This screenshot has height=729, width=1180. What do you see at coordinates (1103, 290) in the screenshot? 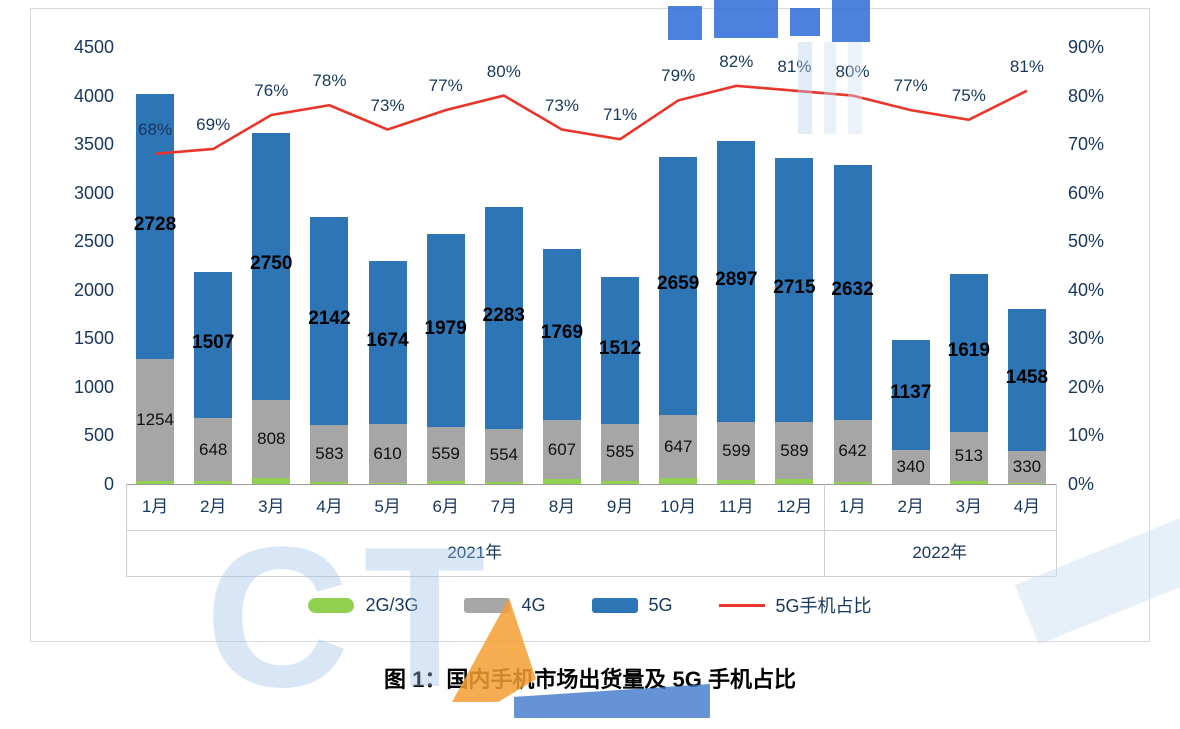
I see `y-axis-right-tick: 40%` at bounding box center [1103, 290].